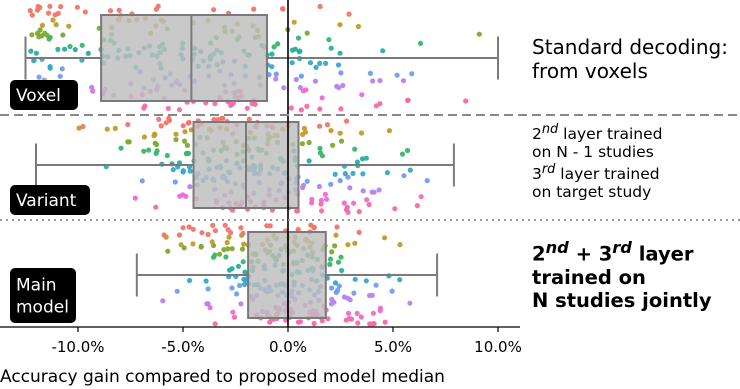  What do you see at coordinates (44, 95) in the screenshot?
I see `group-label-pill` at bounding box center [44, 95].